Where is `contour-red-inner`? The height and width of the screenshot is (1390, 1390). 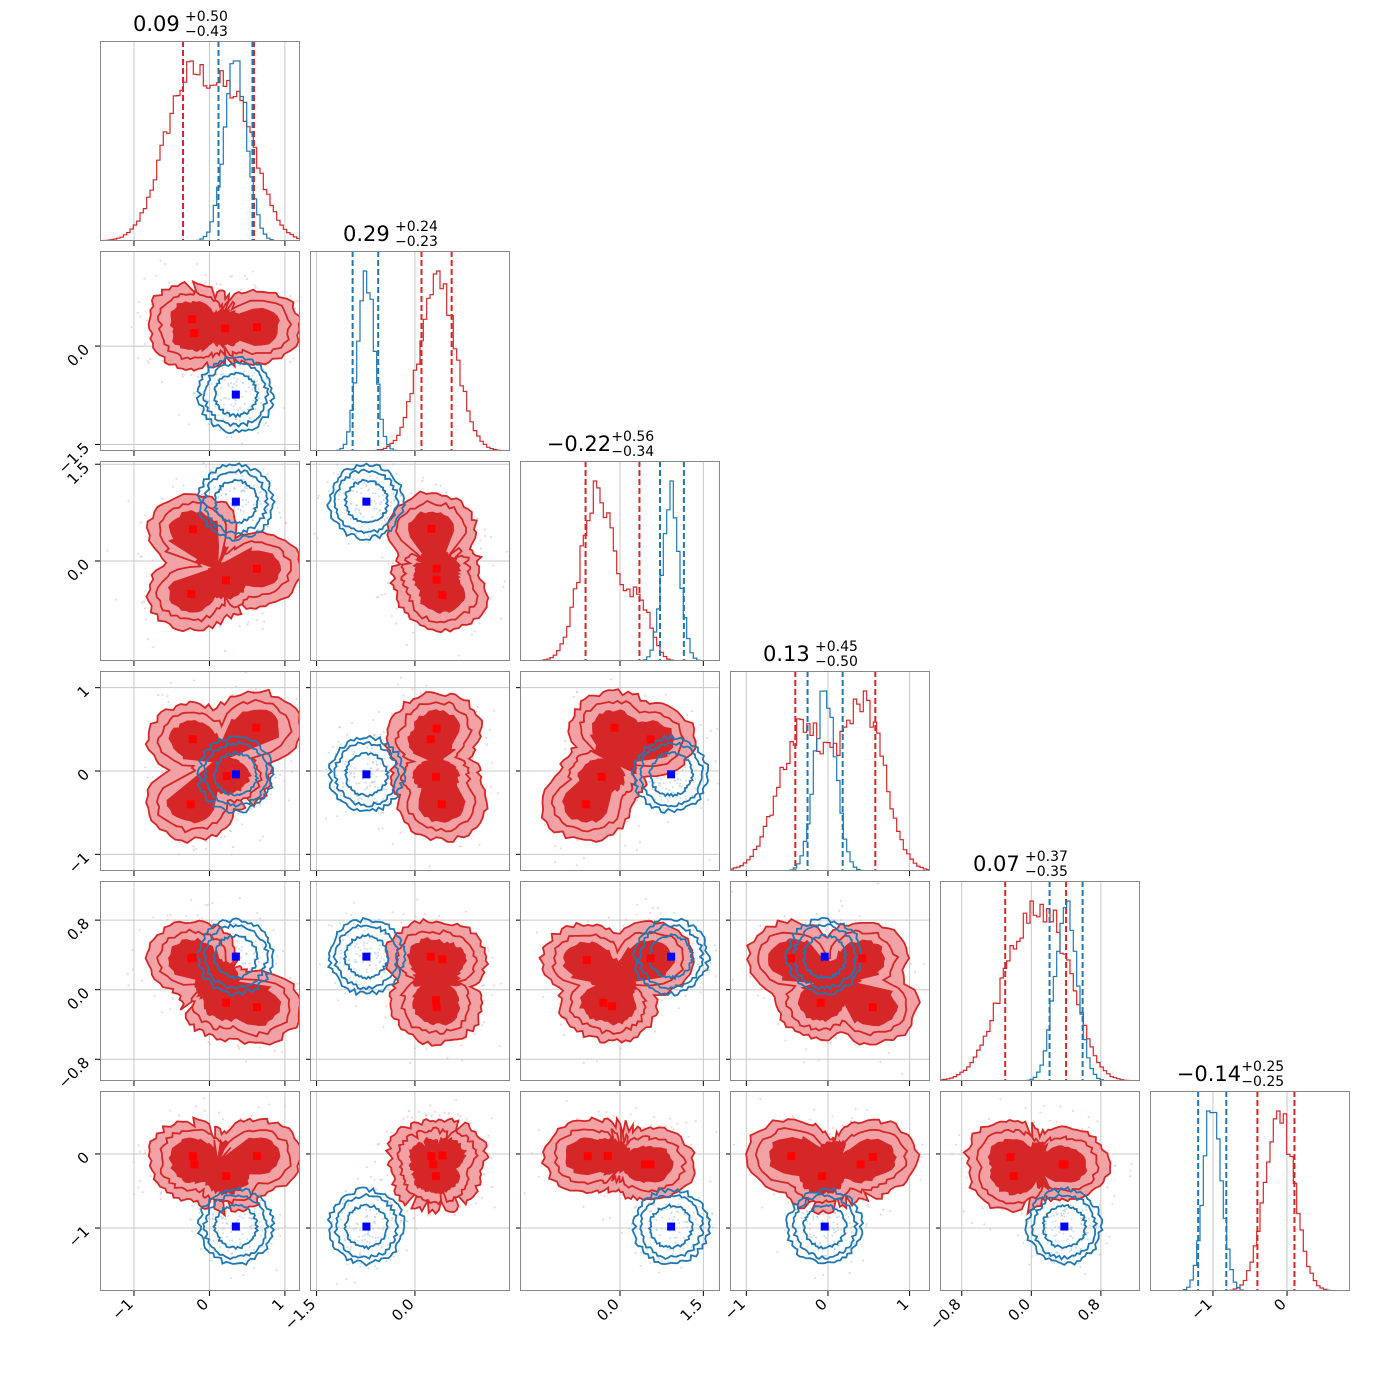
contour-red-inner is located at coordinates (224, 561).